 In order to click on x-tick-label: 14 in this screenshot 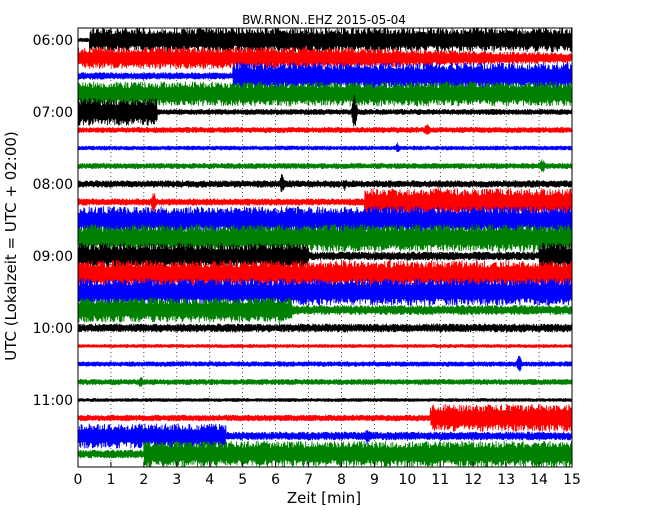, I will do `click(539, 480)`.